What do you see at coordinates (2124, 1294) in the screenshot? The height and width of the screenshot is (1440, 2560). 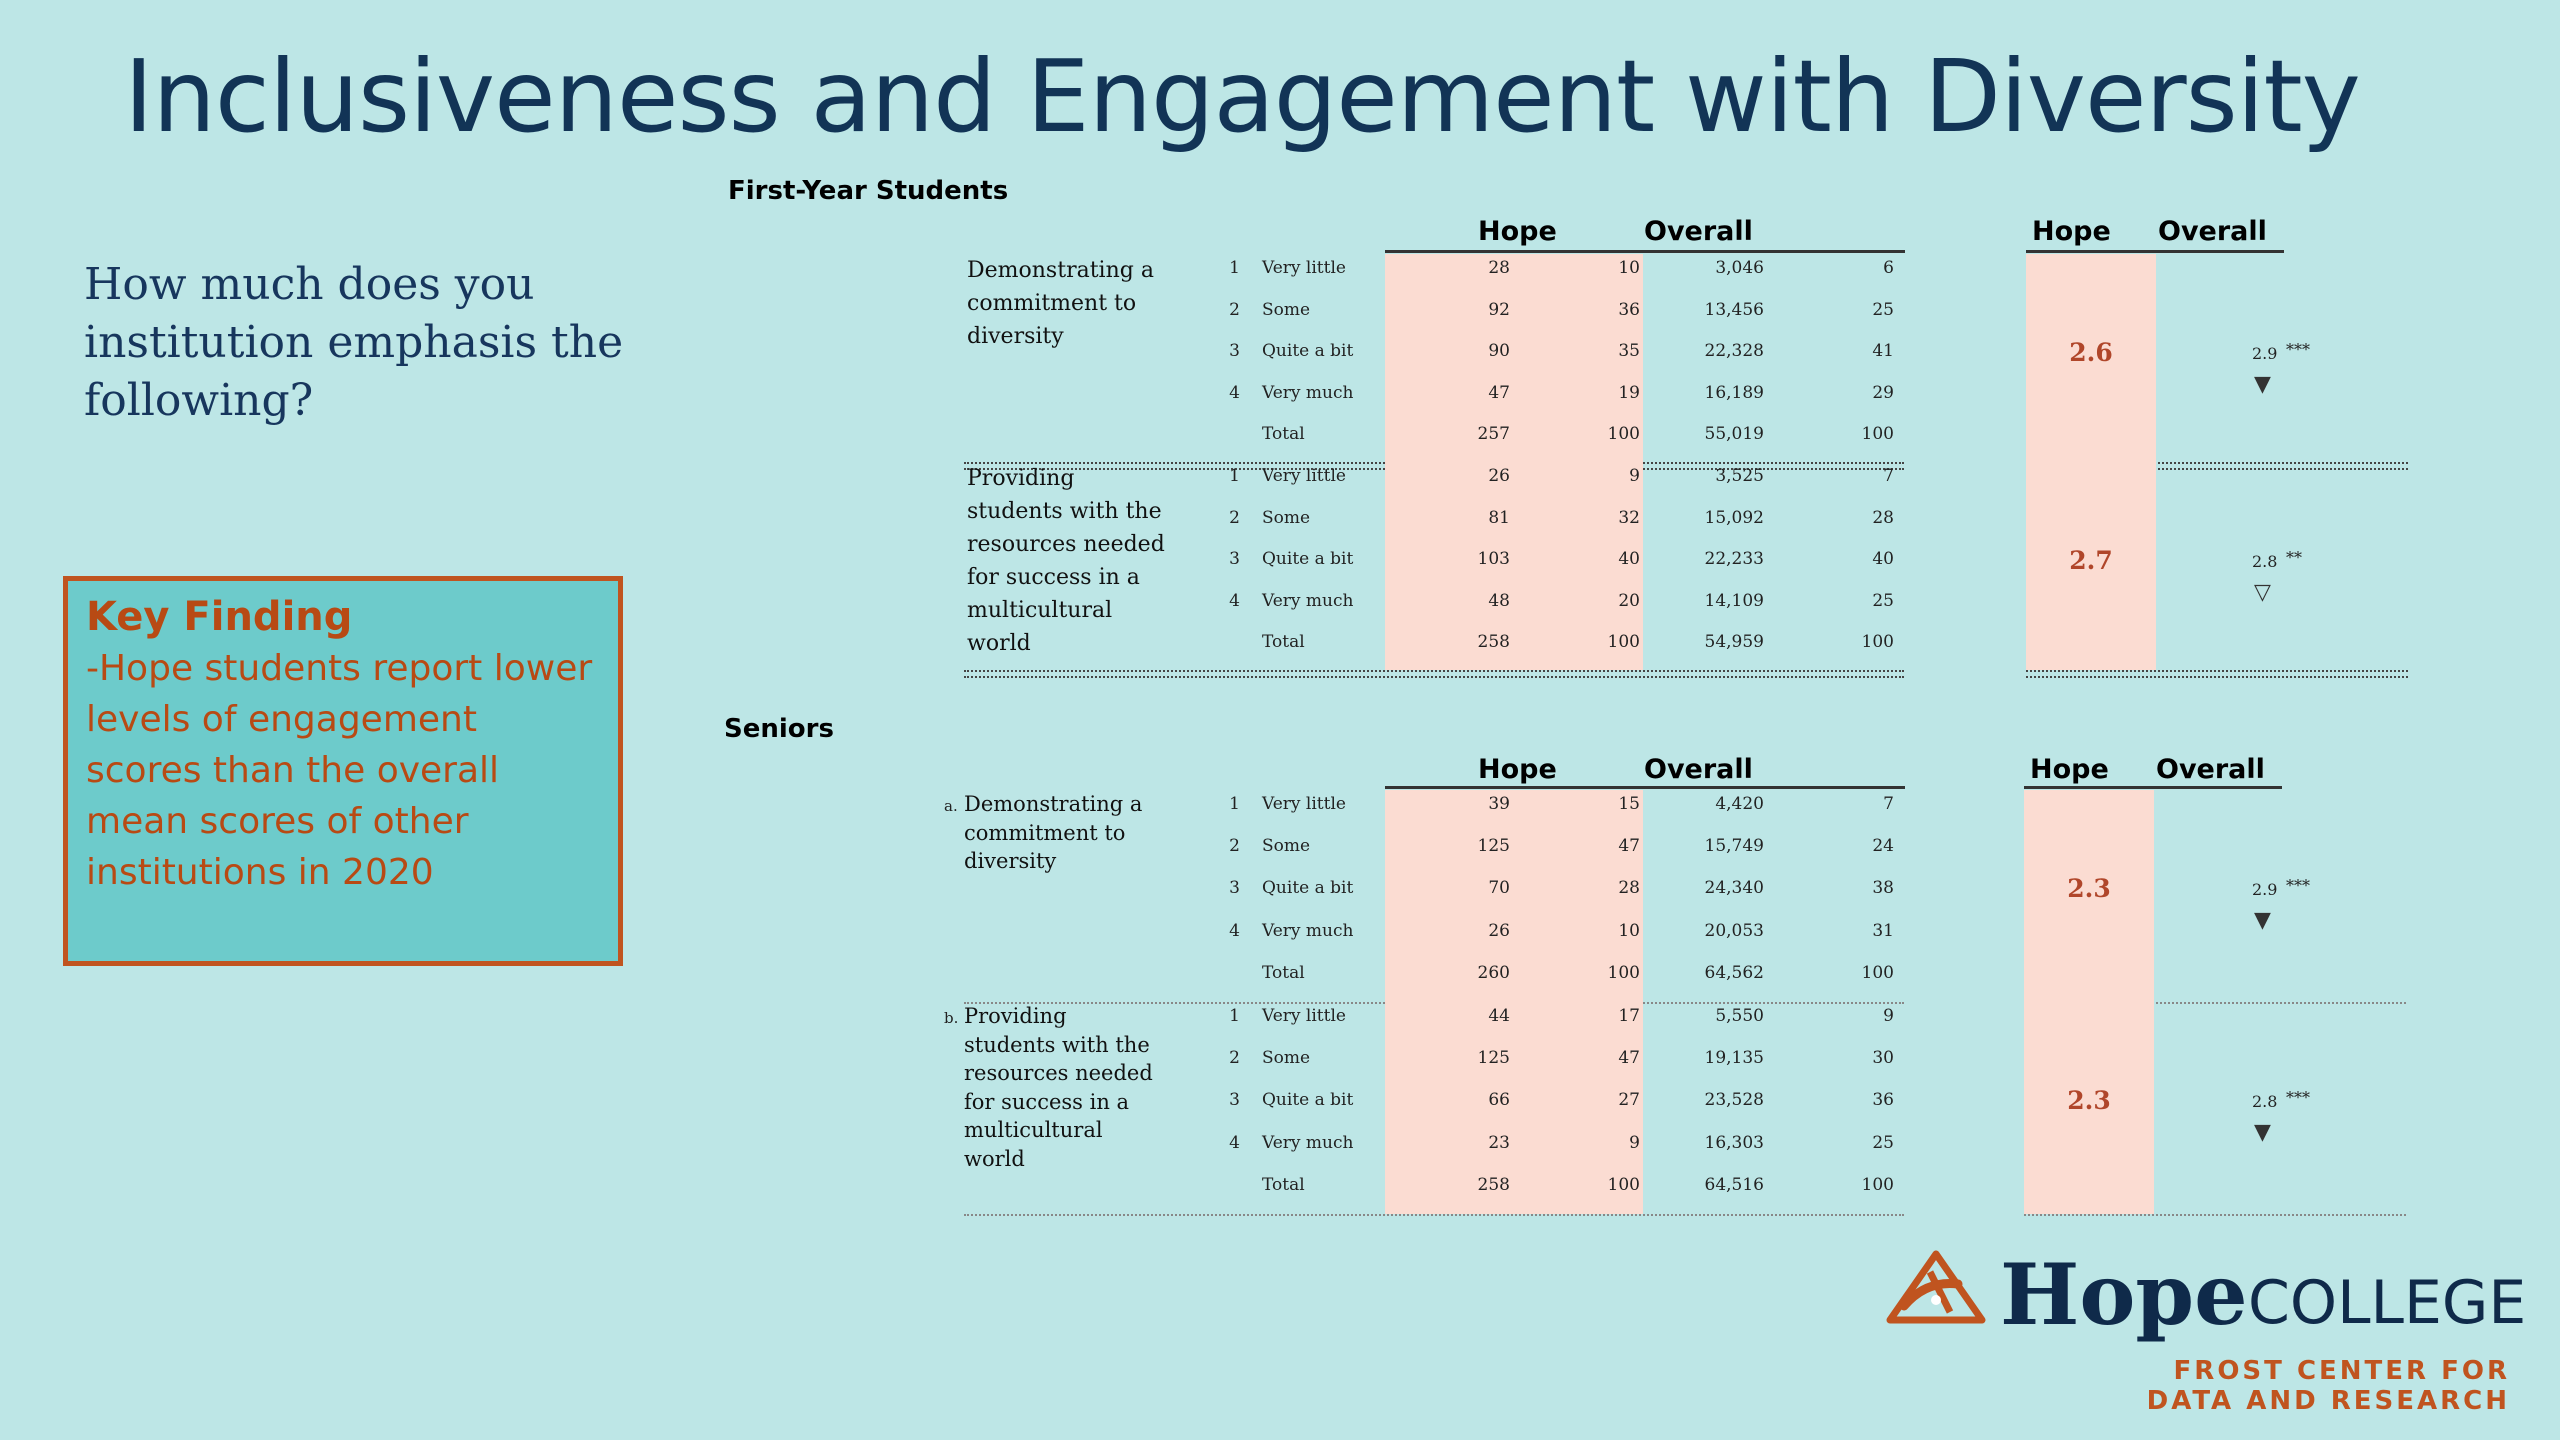 I see `logo-name: Hope` at bounding box center [2124, 1294].